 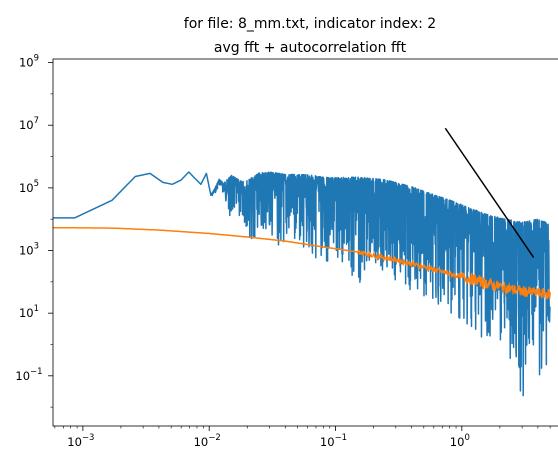 What do you see at coordinates (310, 24) in the screenshot?
I see `chart-title-line1: for file: 8_mm.txt, indicator index: 2` at bounding box center [310, 24].